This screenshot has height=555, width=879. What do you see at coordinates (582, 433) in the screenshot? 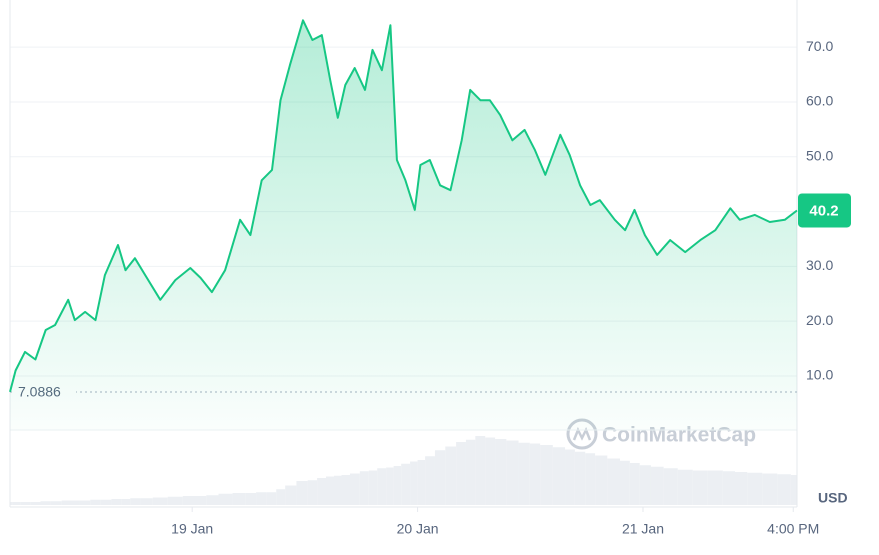
I see `watermark-logo-mark` at bounding box center [582, 433].